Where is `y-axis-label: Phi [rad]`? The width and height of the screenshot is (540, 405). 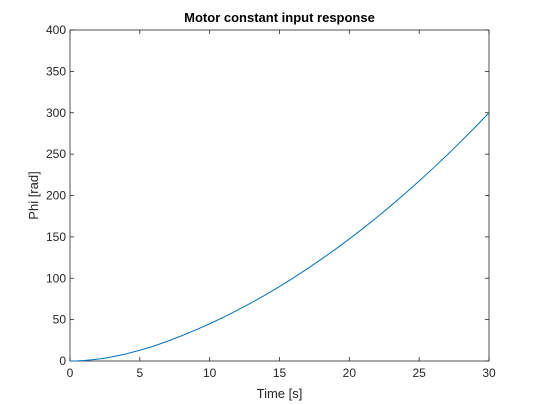
y-axis-label: Phi [rad] is located at coordinates (33, 195).